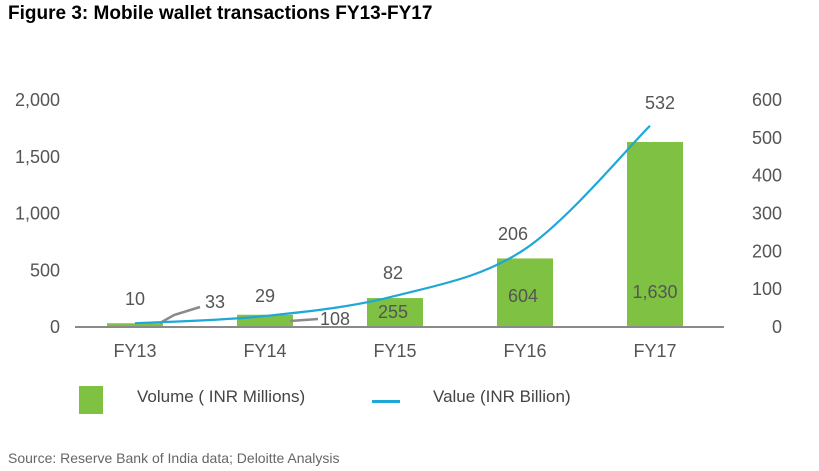  Describe the element at coordinates (767, 100) in the screenshot. I see `right-tick-label: 600` at that location.